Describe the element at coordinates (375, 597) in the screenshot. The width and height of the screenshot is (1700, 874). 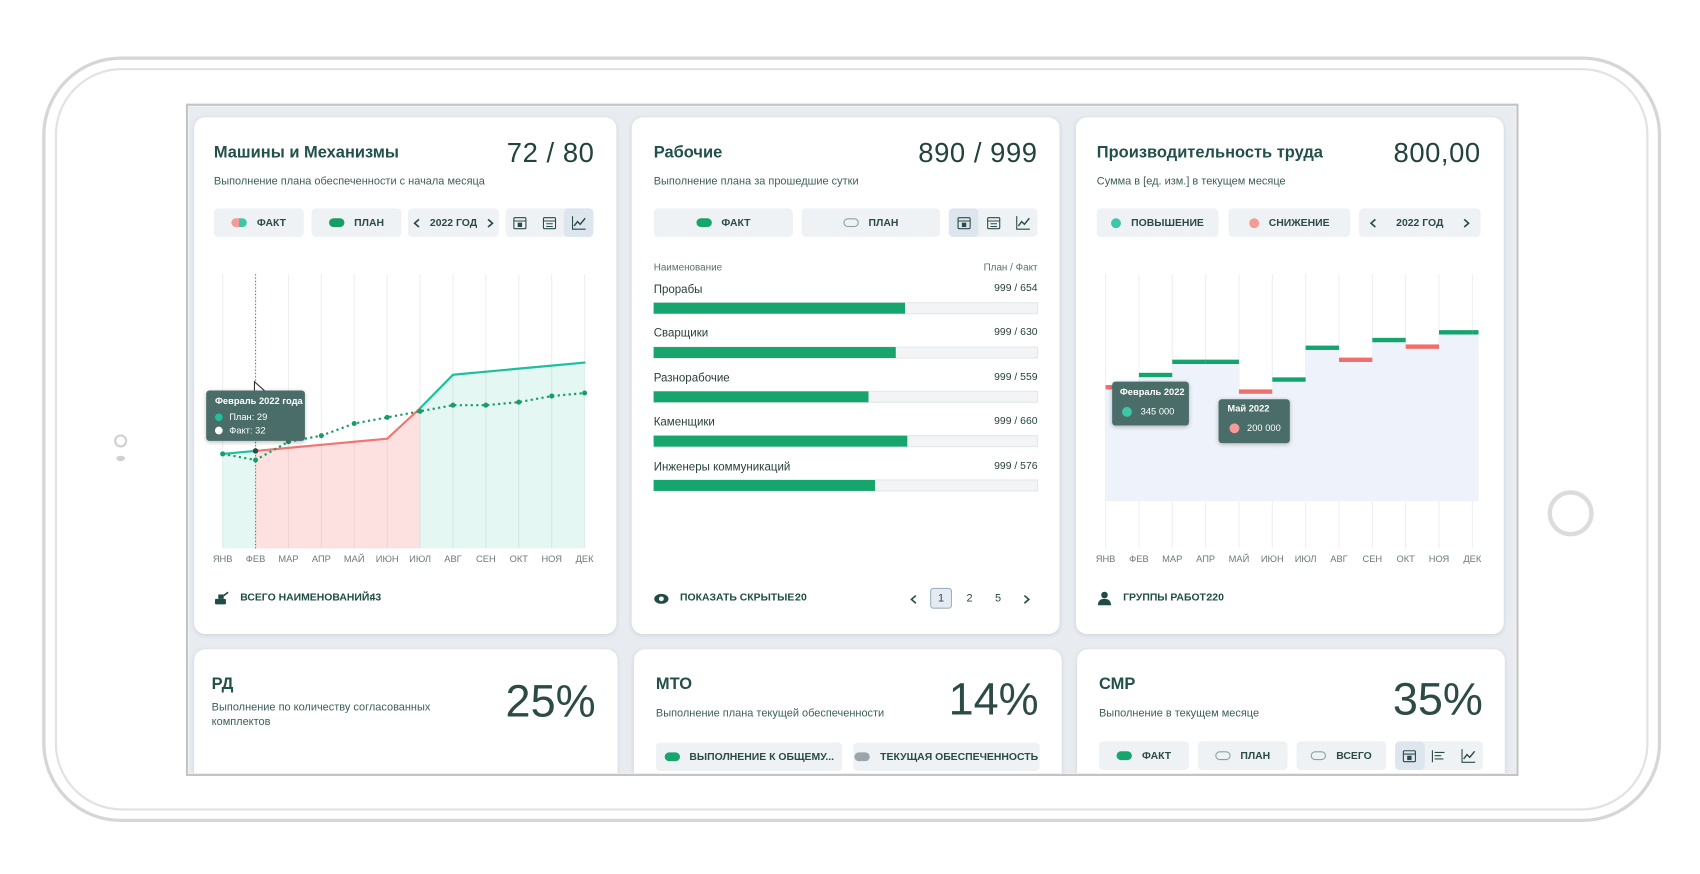
I see `footer-value: 43` at that location.